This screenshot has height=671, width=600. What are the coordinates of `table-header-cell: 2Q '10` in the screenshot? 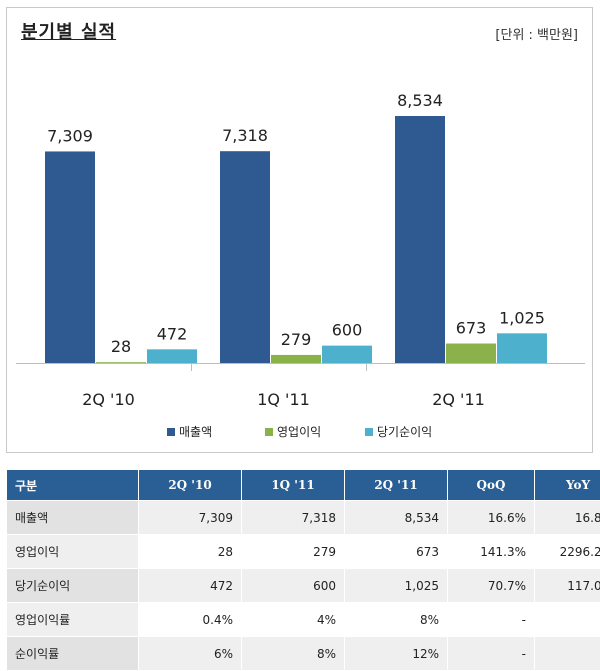 It's located at (190, 485).